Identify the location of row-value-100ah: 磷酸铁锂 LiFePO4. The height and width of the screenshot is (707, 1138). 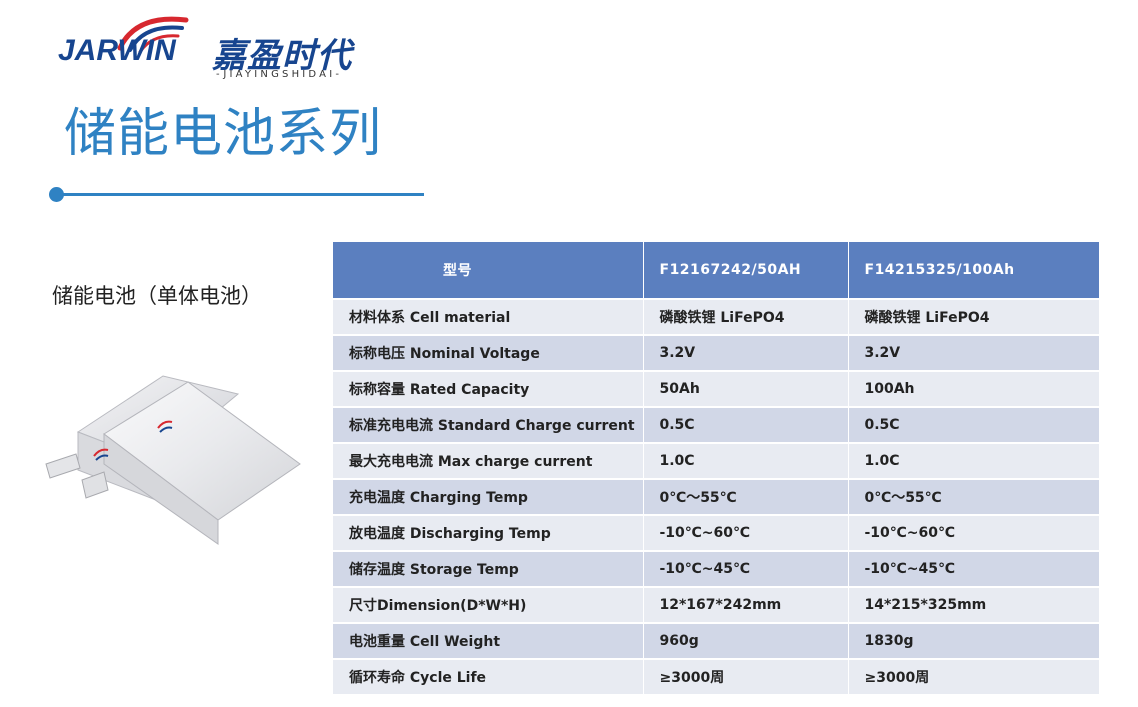
(973, 316).